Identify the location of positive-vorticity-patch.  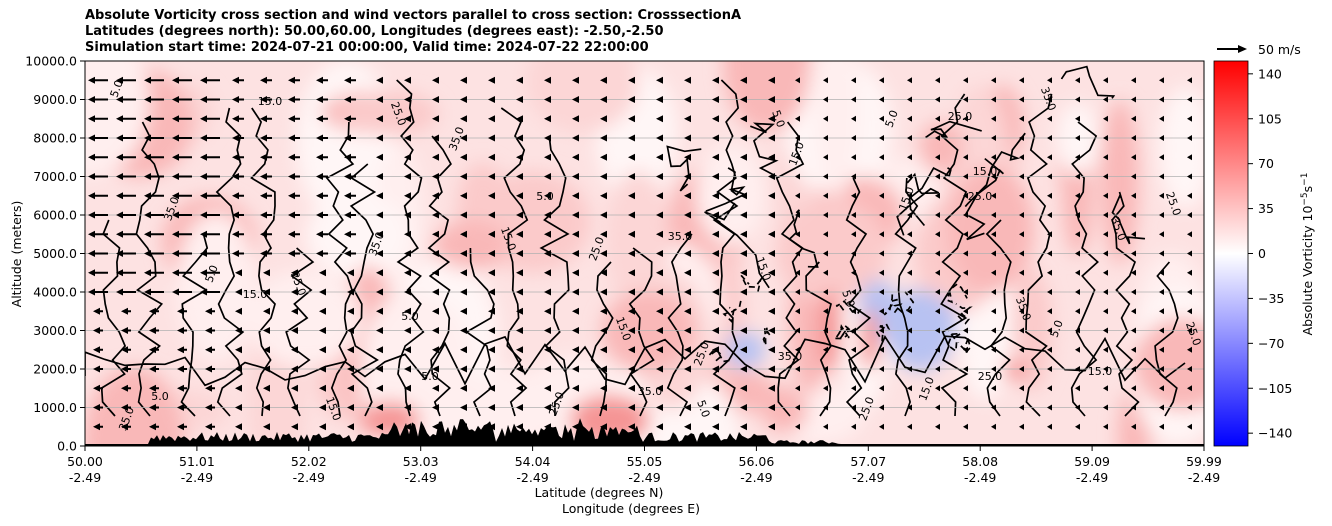
(870, 340).